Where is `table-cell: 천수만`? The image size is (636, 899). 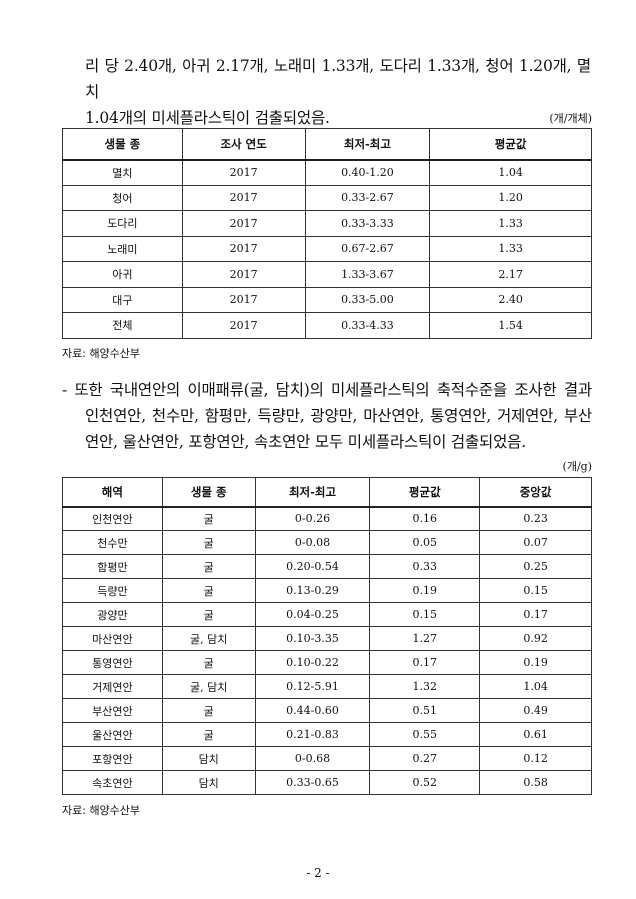 table-cell: 천수만 is located at coordinates (112, 542).